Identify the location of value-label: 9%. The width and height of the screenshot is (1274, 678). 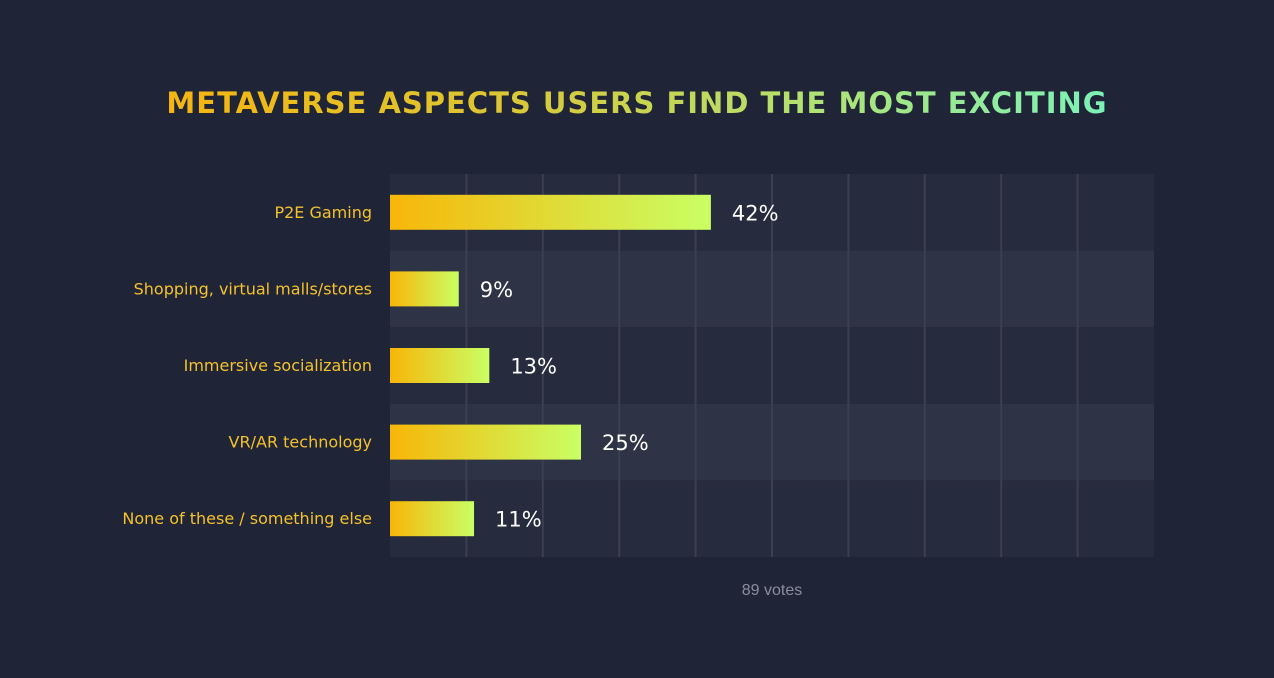
(496, 290).